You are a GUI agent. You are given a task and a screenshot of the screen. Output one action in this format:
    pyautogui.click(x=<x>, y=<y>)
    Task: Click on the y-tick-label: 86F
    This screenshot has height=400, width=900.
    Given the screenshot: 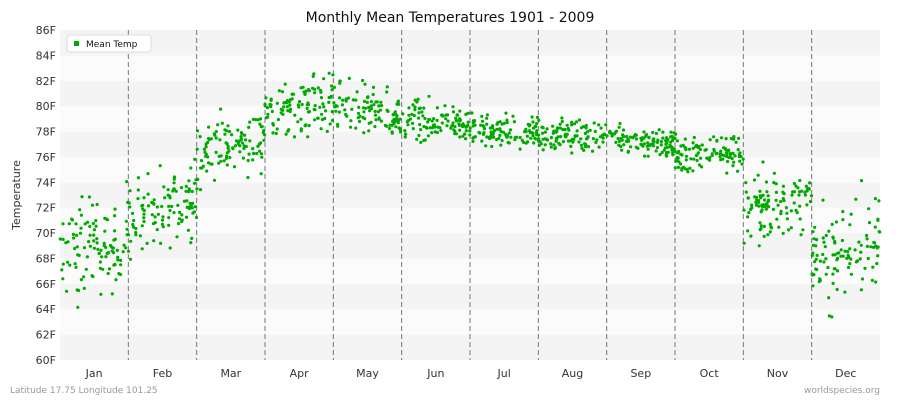 What is the action you would take?
    pyautogui.click(x=46, y=30)
    